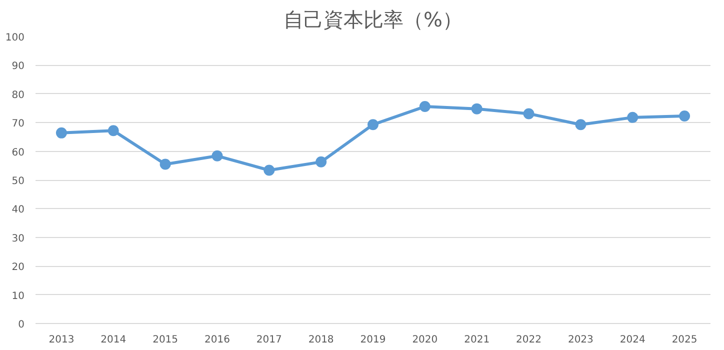 The height and width of the screenshot is (350, 724). Describe the element at coordinates (269, 340) in the screenshot. I see `x-tick-label: 2017` at that location.